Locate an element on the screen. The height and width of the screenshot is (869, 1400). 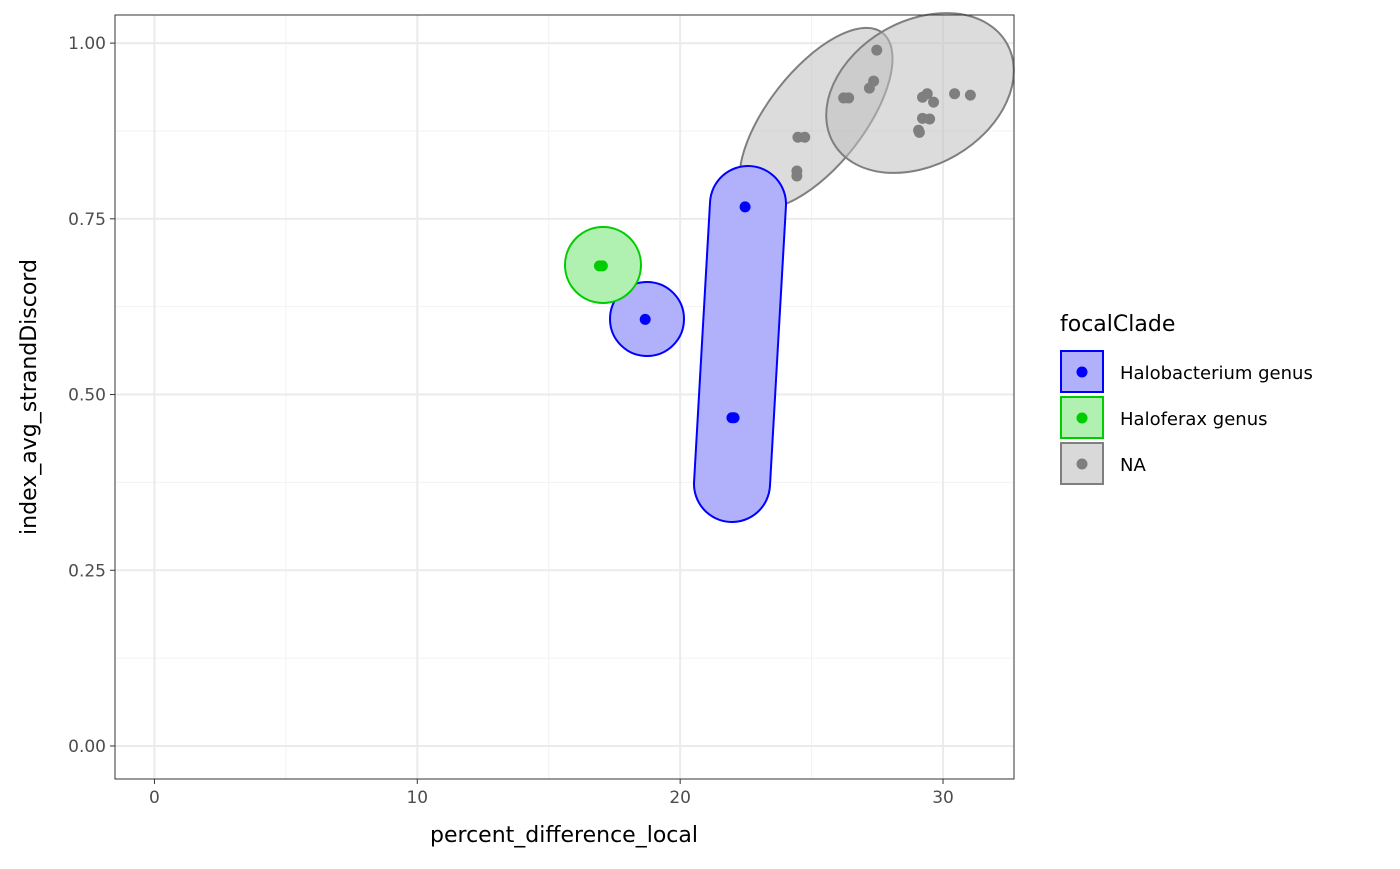
y-tick-label: 0.75 is located at coordinates (87, 220).